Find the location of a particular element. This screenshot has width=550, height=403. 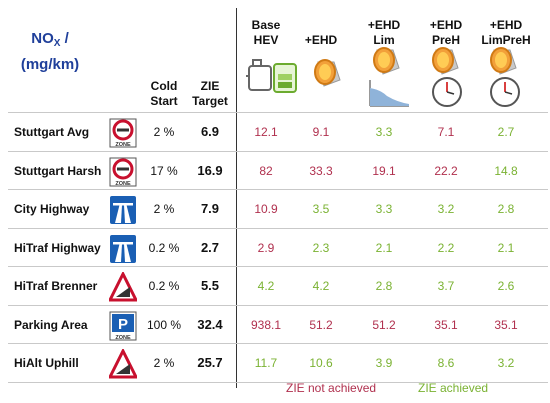

zie-target-value: 7.9 is located at coordinates (210, 208).